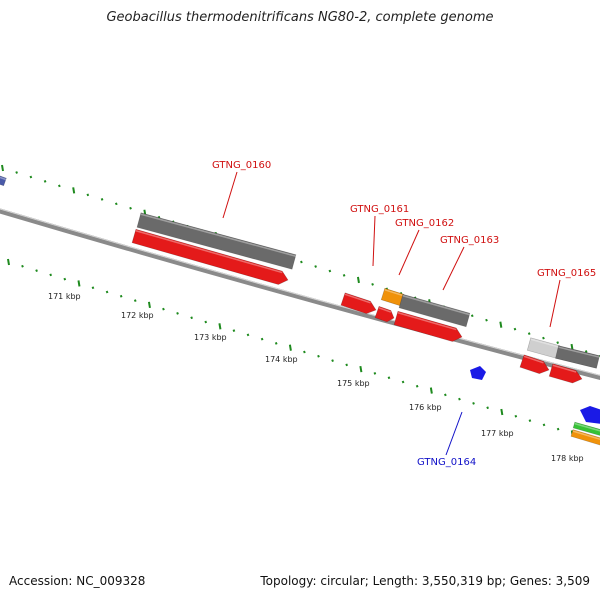 This screenshot has width=600, height=600. What do you see at coordinates (533, 359) in the screenshot?
I see `gene-feature-0165-highlight` at bounding box center [533, 359].